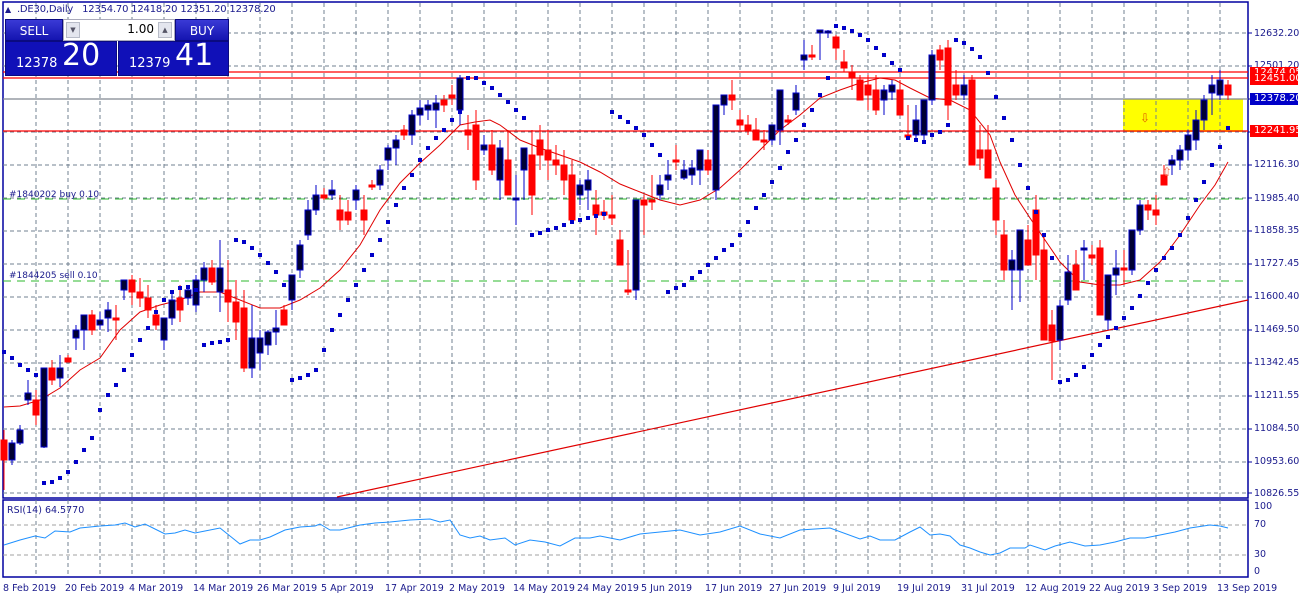 This screenshot has height=600, width=1300. What do you see at coordinates (34, 30) in the screenshot?
I see `sell-button: SELL` at bounding box center [34, 30].